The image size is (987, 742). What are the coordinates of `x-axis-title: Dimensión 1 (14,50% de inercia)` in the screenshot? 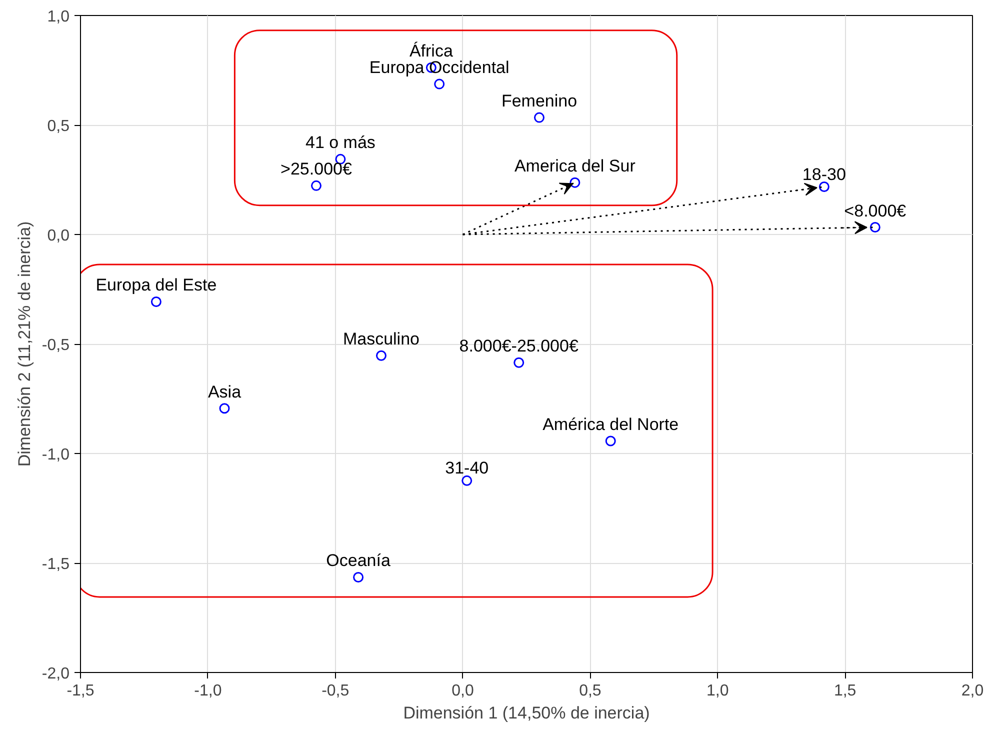 It's located at (526, 713).